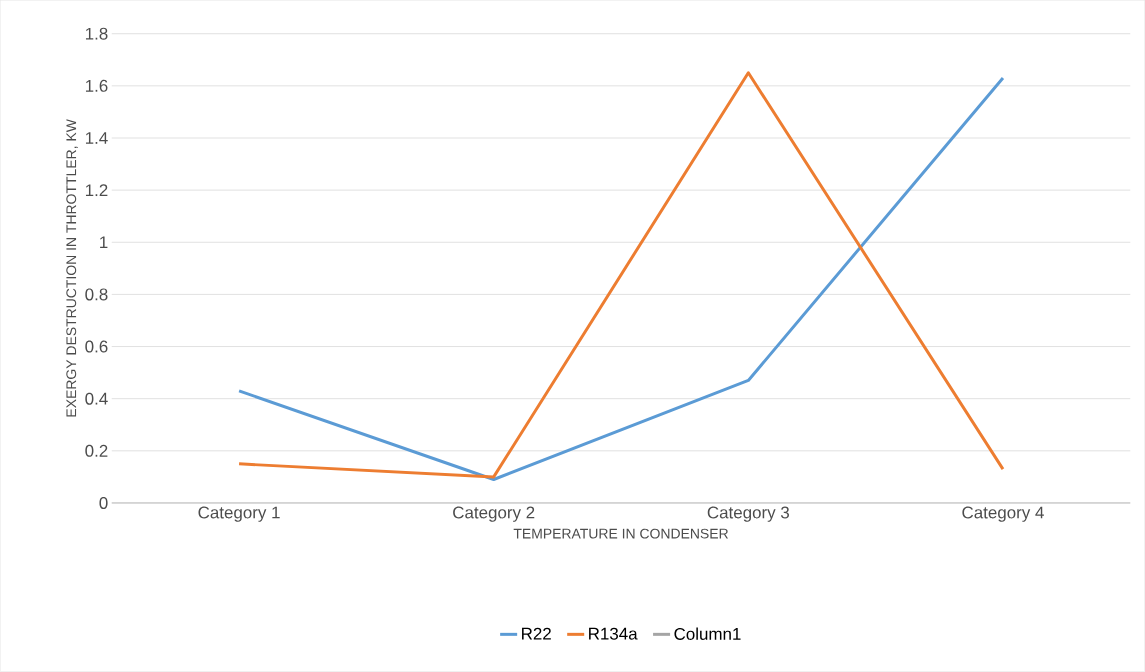 The height and width of the screenshot is (672, 1145). Describe the element at coordinates (96, 138) in the screenshot. I see `y-tick-label: 1.4` at that location.